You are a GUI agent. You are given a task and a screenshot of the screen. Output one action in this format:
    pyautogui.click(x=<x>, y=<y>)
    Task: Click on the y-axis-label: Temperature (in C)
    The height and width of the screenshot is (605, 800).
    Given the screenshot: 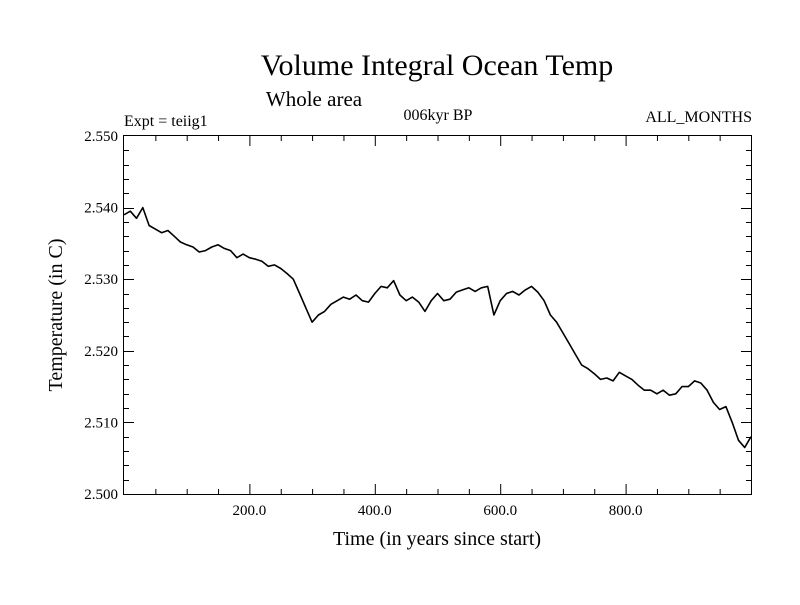 What is the action you would take?
    pyautogui.click(x=56, y=315)
    